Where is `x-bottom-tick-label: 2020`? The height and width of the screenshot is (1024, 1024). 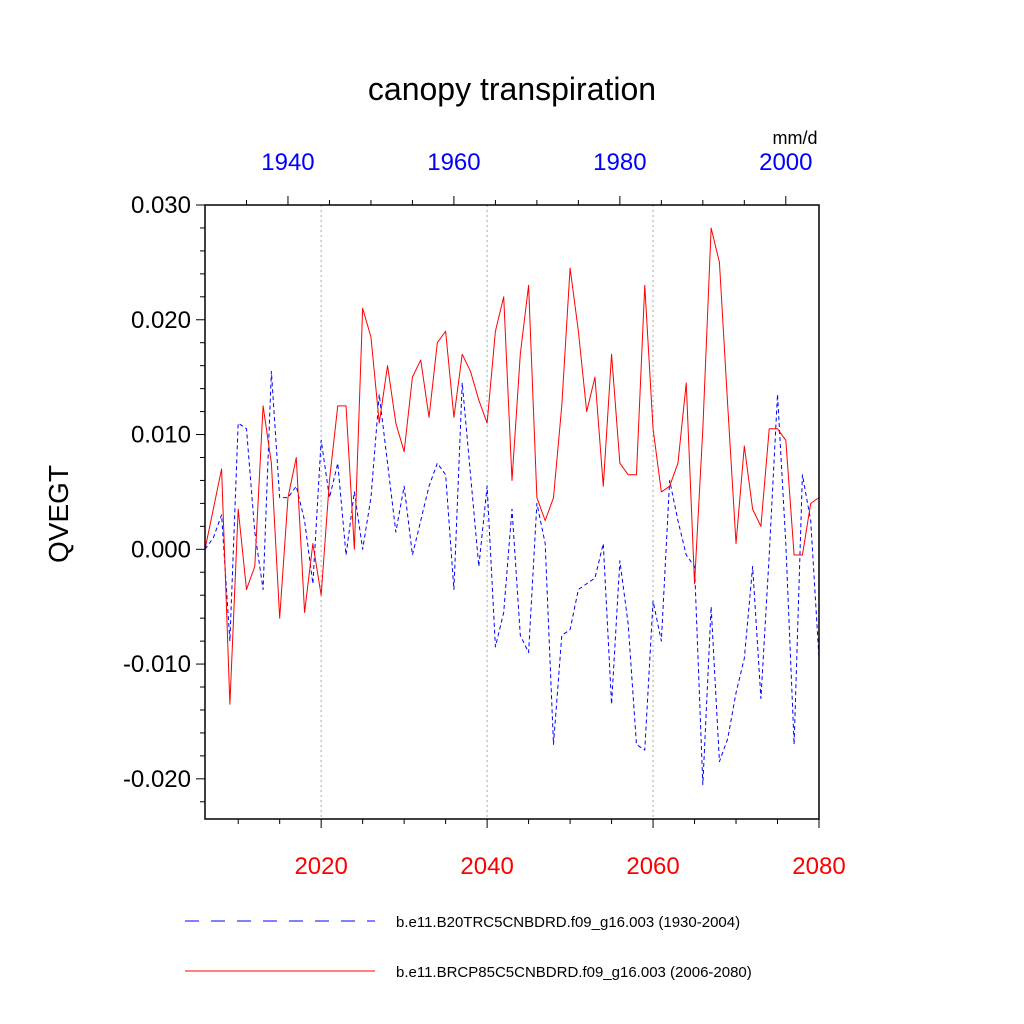 x-bottom-tick-label: 2020 is located at coordinates (320, 866).